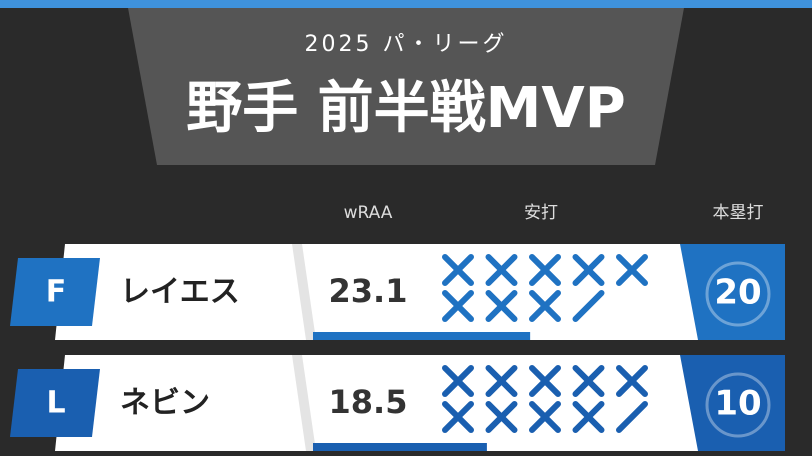  Describe the element at coordinates (406, 44) in the screenshot. I see `subtitle: 2025 パ・リーグ` at that location.